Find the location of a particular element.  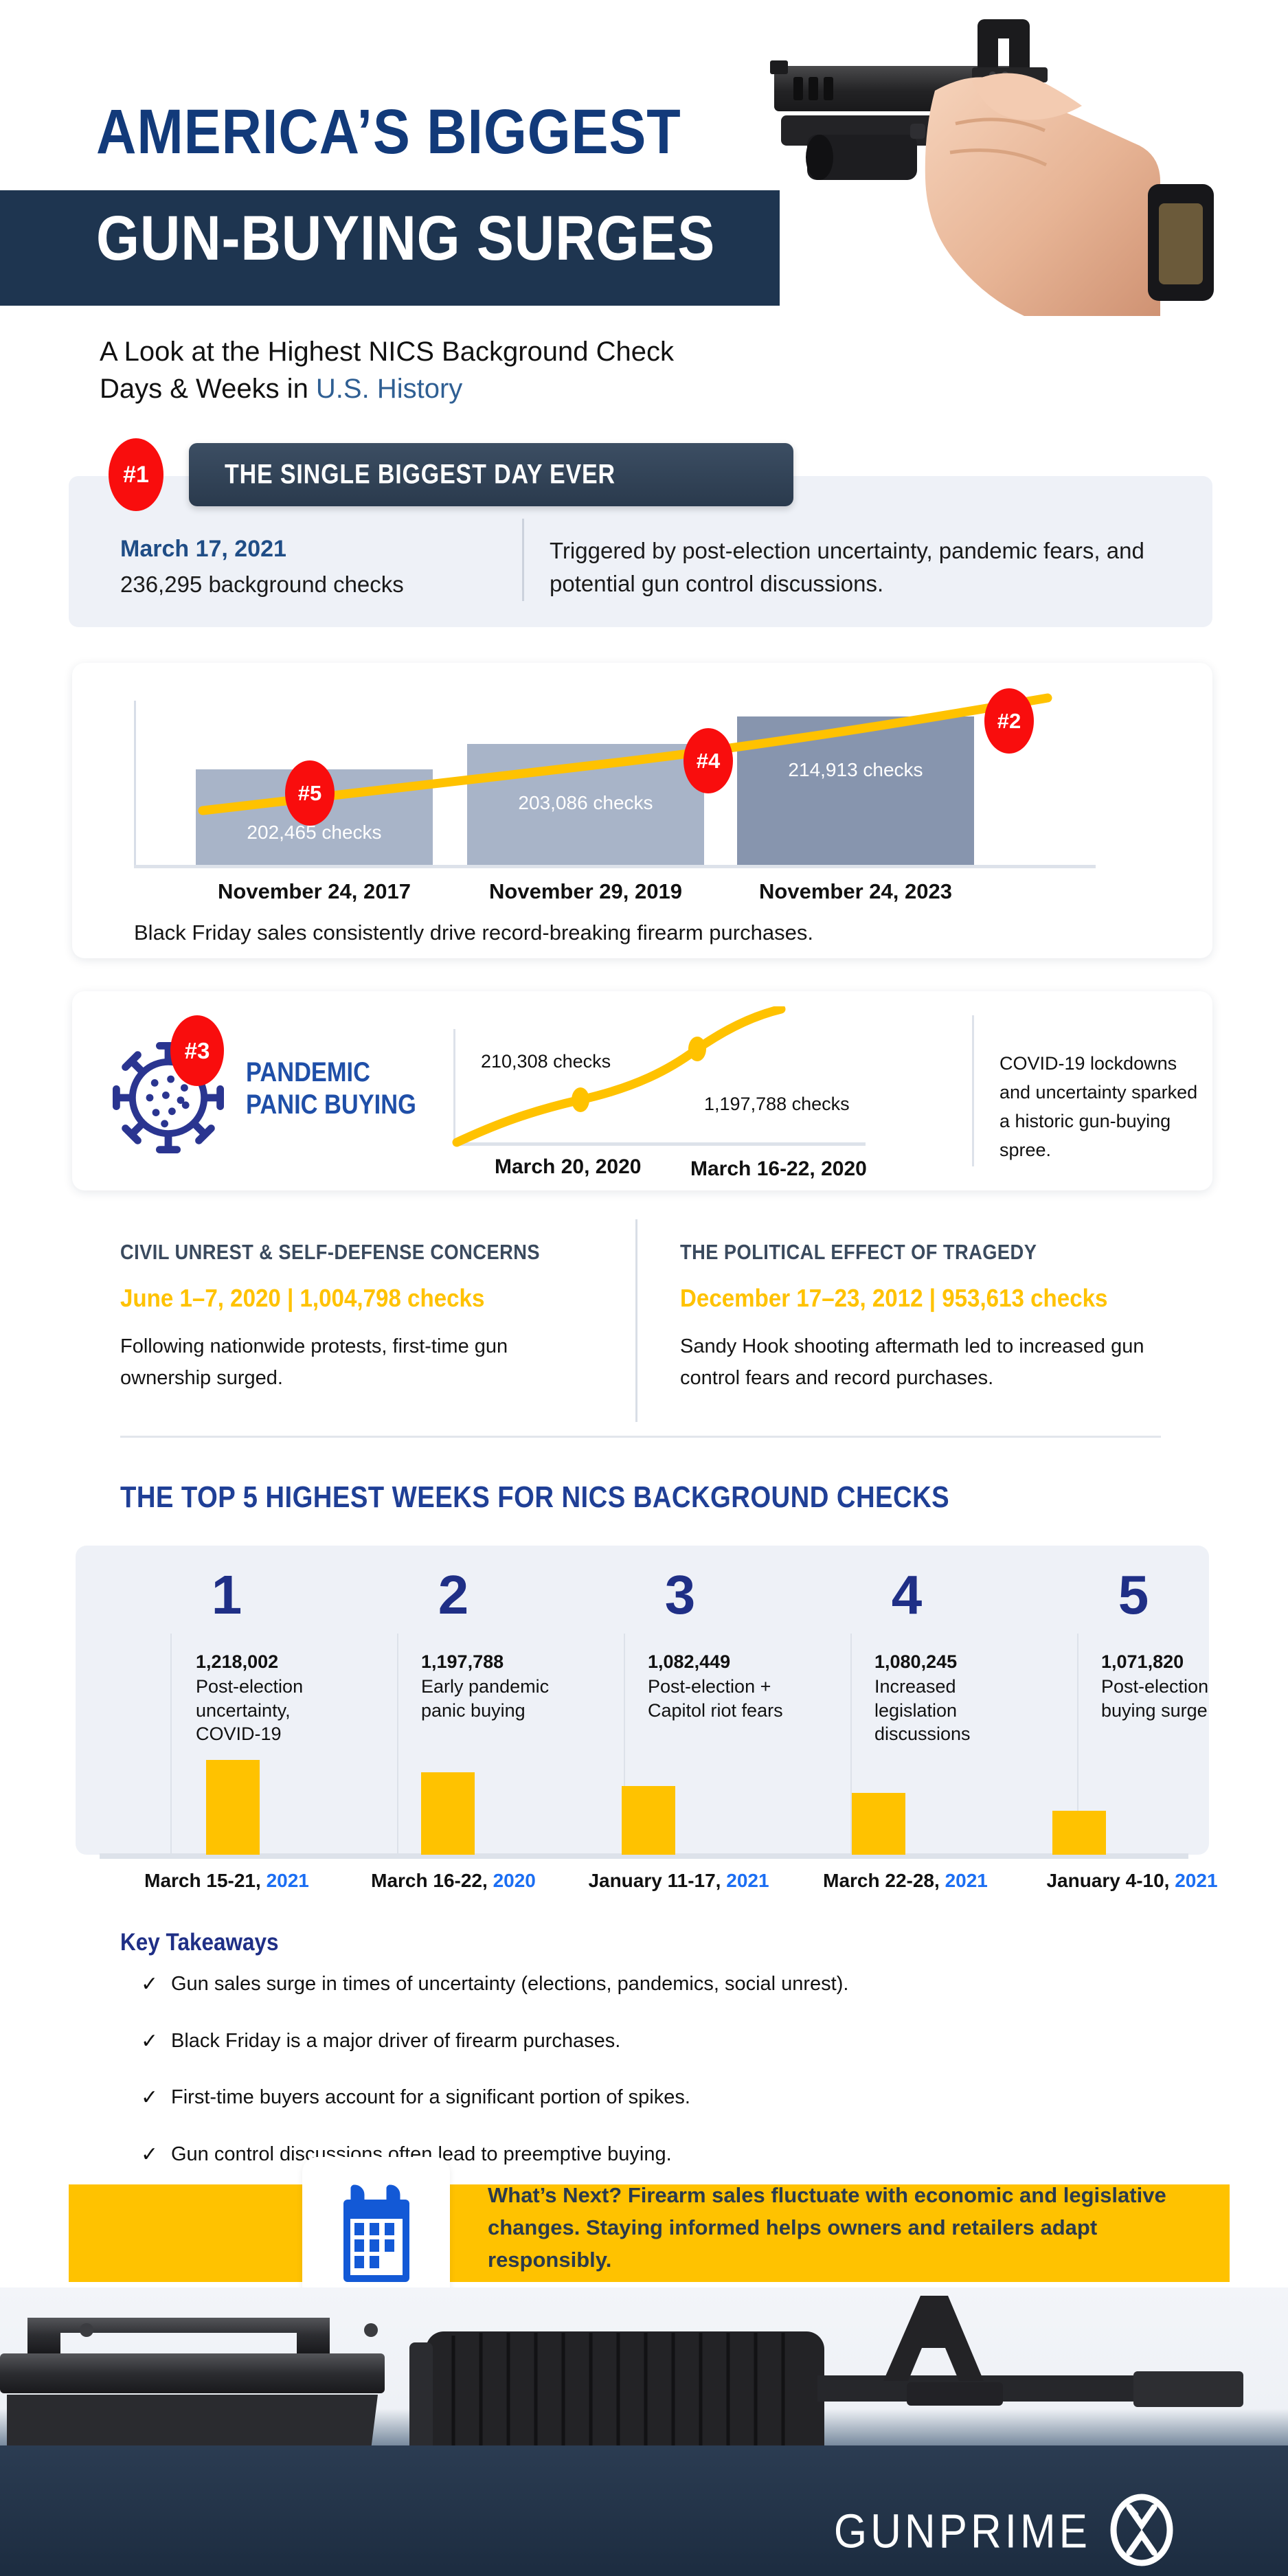

brand-wordmark: GUNPRIME is located at coordinates (962, 2532).